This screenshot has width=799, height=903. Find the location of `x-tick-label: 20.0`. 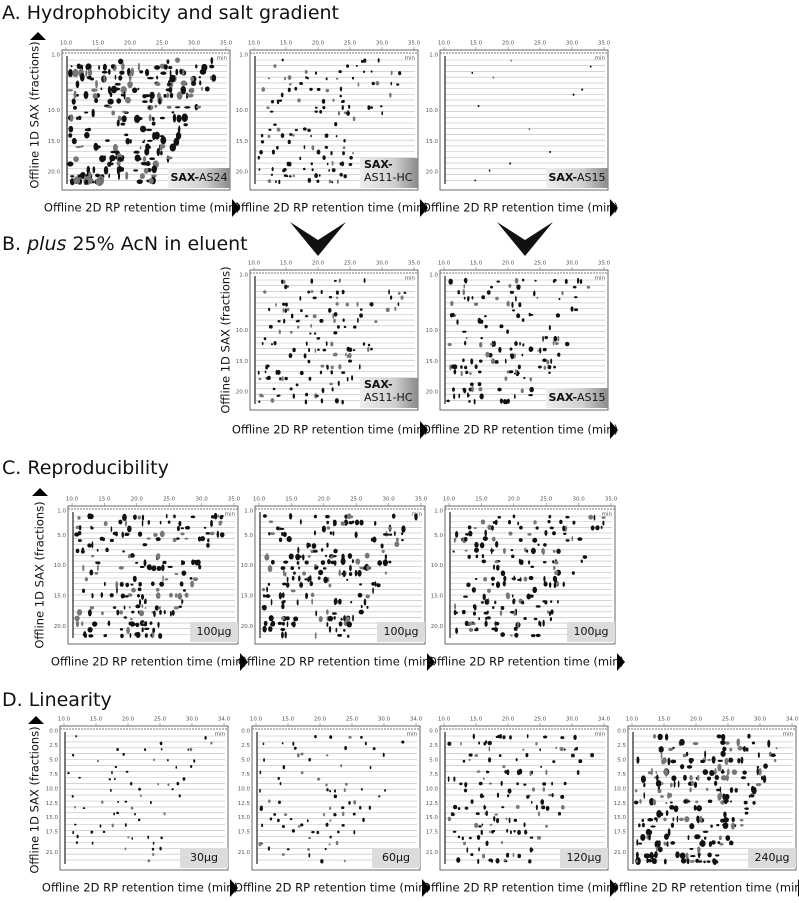

x-tick-label: 20.0 is located at coordinates (696, 720).